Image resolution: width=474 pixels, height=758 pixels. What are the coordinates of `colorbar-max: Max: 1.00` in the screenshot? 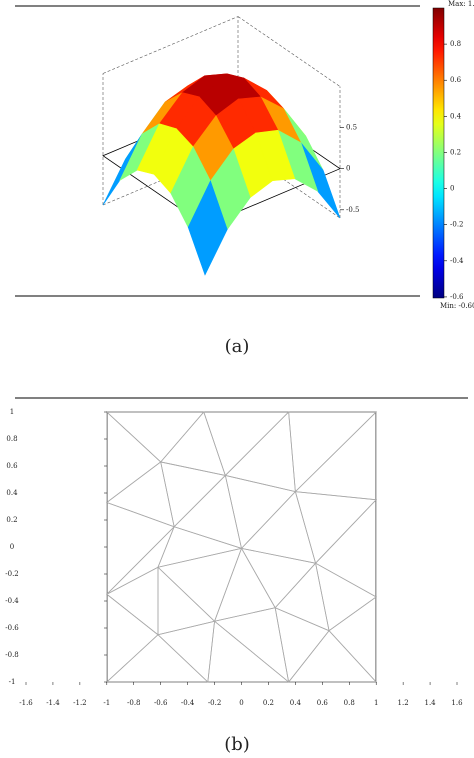 It's located at (461, 4).